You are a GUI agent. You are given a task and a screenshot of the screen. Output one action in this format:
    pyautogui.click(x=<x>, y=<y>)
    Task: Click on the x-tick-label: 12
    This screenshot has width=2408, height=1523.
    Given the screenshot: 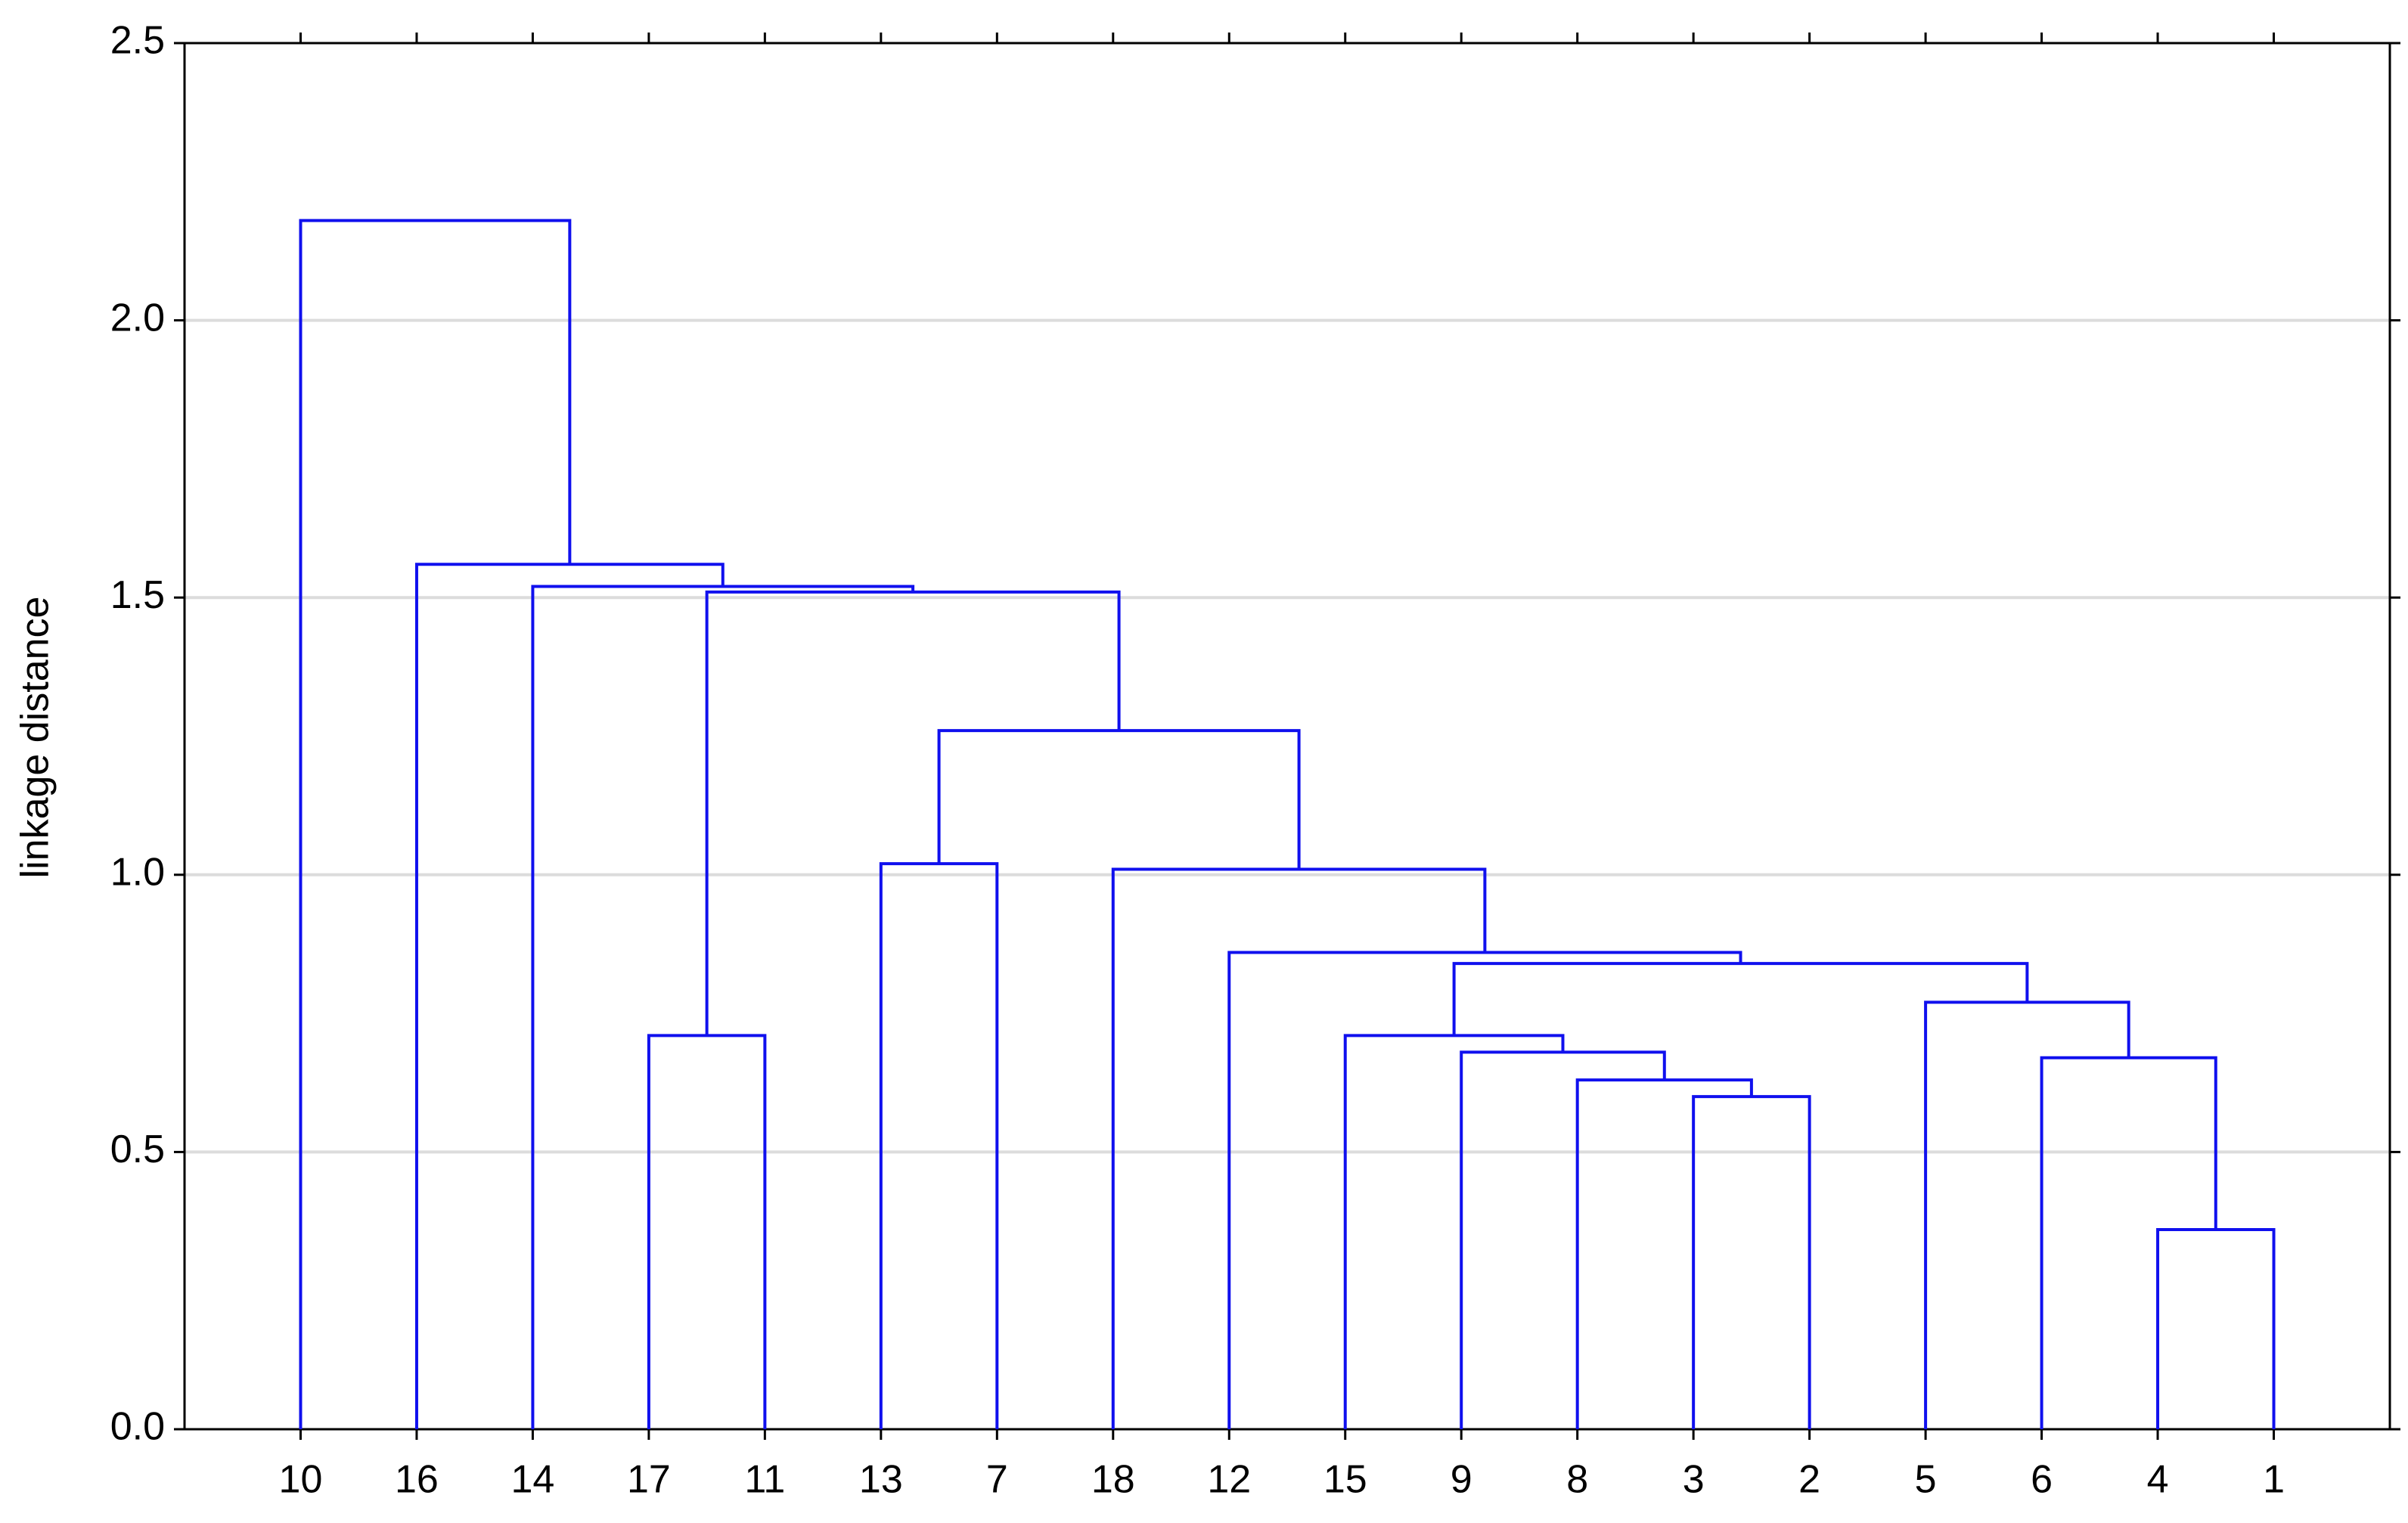 What is the action you would take?
    pyautogui.click(x=1229, y=1480)
    